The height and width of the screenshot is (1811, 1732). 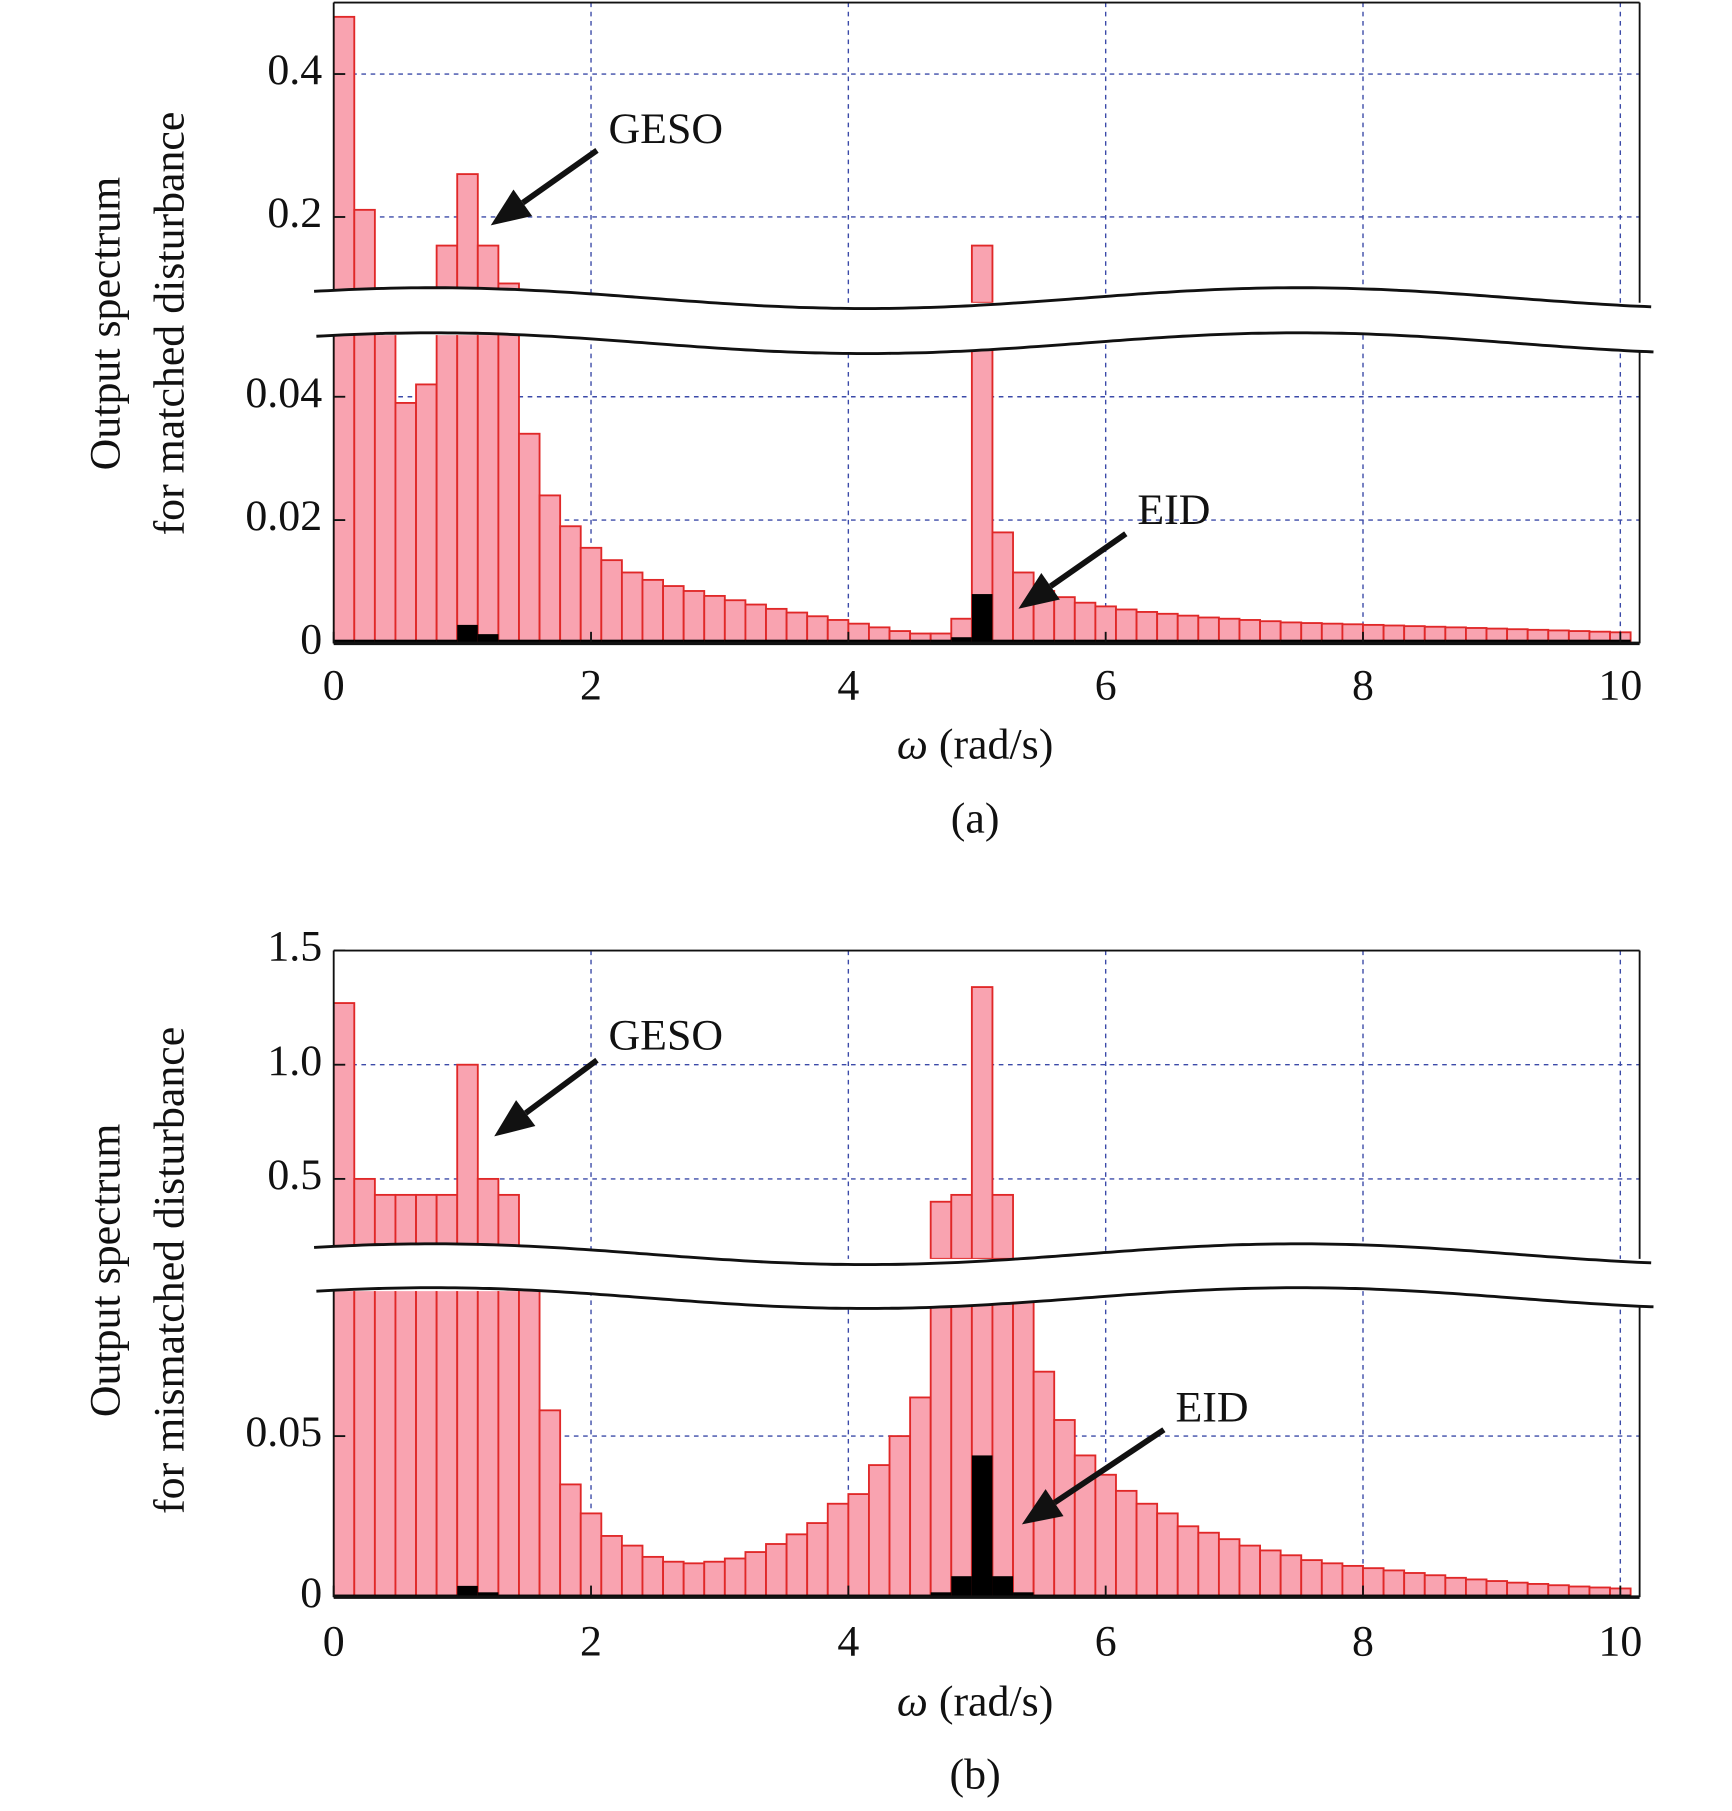 What do you see at coordinates (106, 324) in the screenshot?
I see `y-axis-label: Output spectrum` at bounding box center [106, 324].